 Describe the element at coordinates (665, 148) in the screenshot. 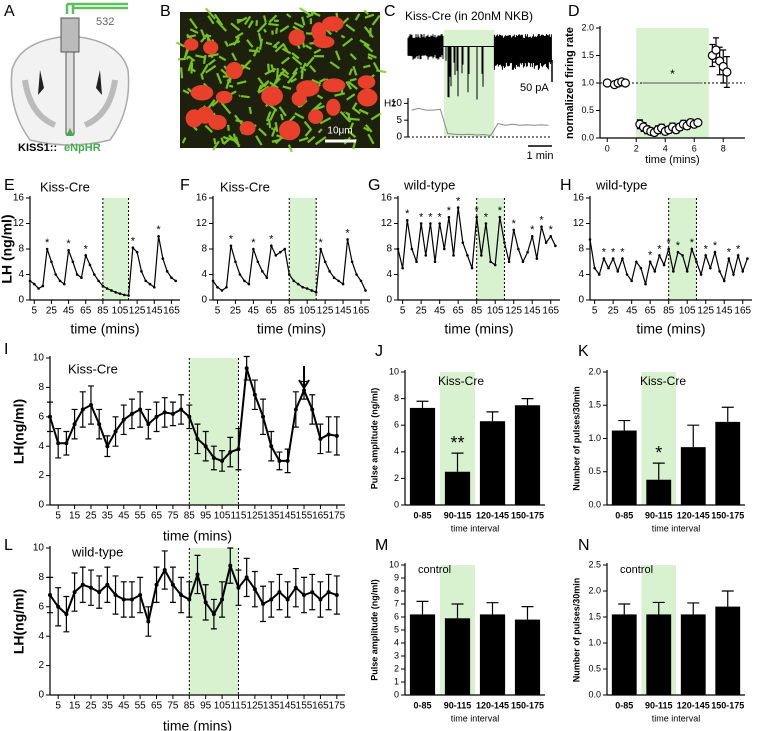

I see `x-tick-label: 4` at that location.